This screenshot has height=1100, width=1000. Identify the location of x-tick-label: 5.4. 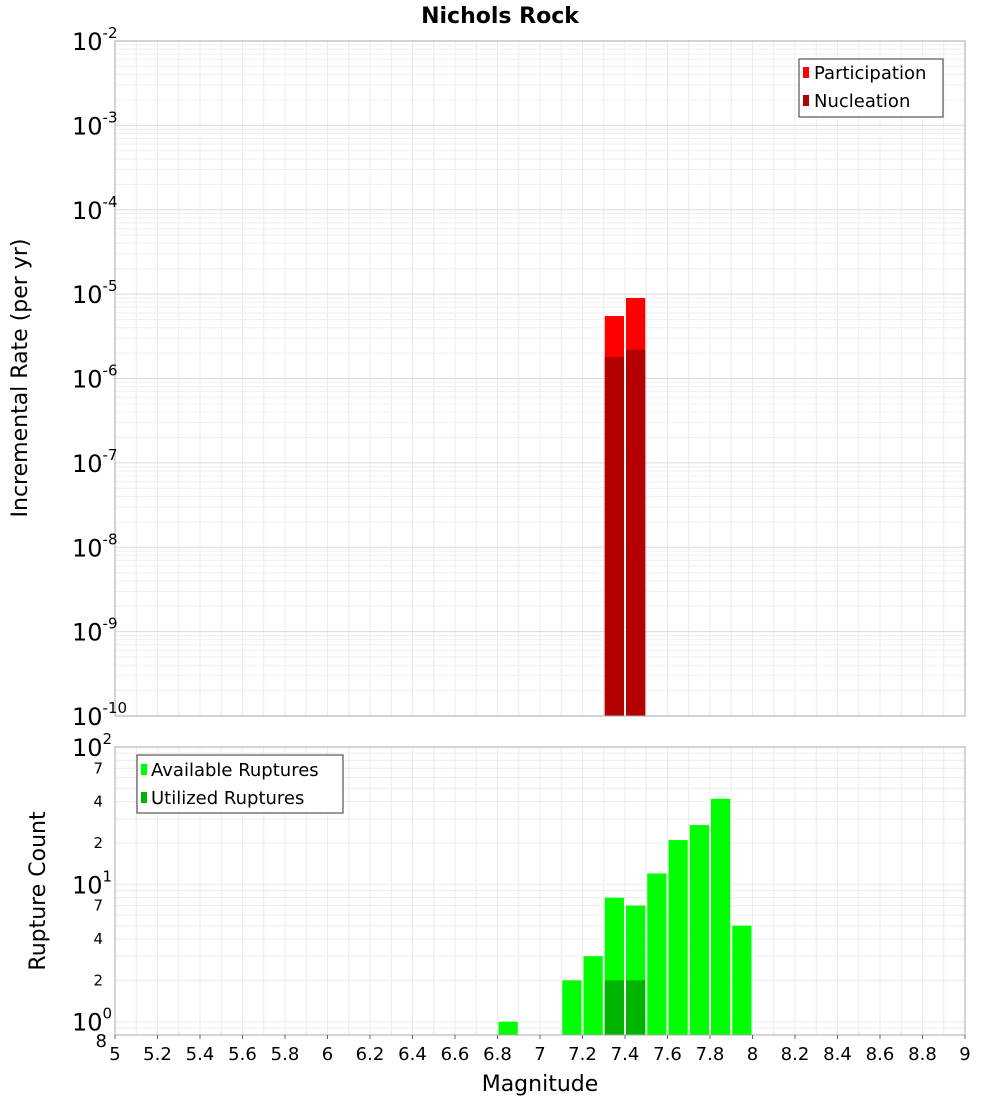
(200, 1054).